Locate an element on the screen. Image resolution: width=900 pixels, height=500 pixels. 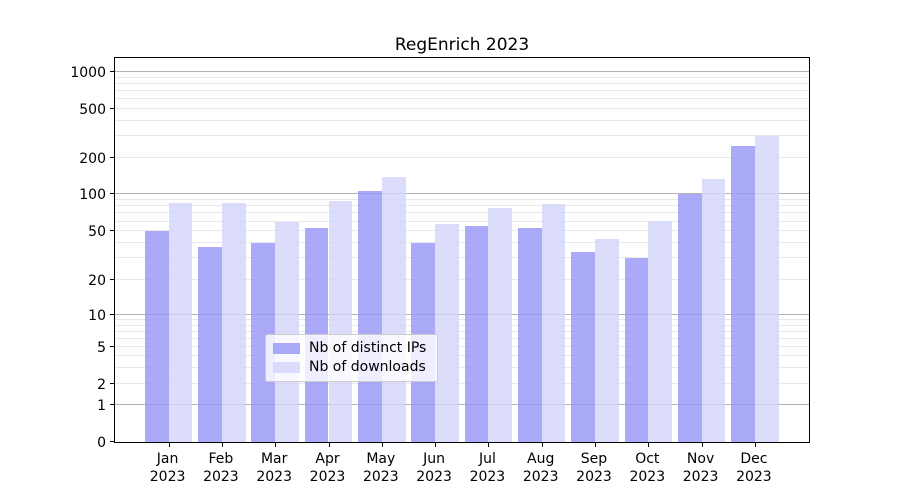
x-tick-label: Apr 2023 is located at coordinates (328, 468).